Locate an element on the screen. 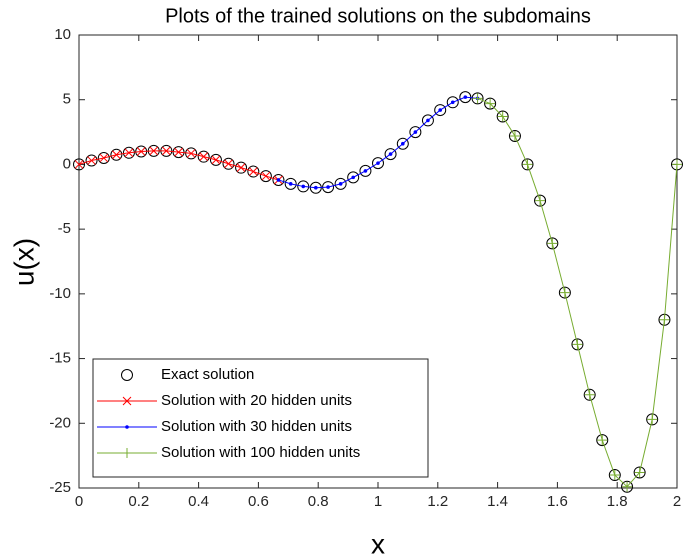  x-tick-label: 0.8 is located at coordinates (318, 501).